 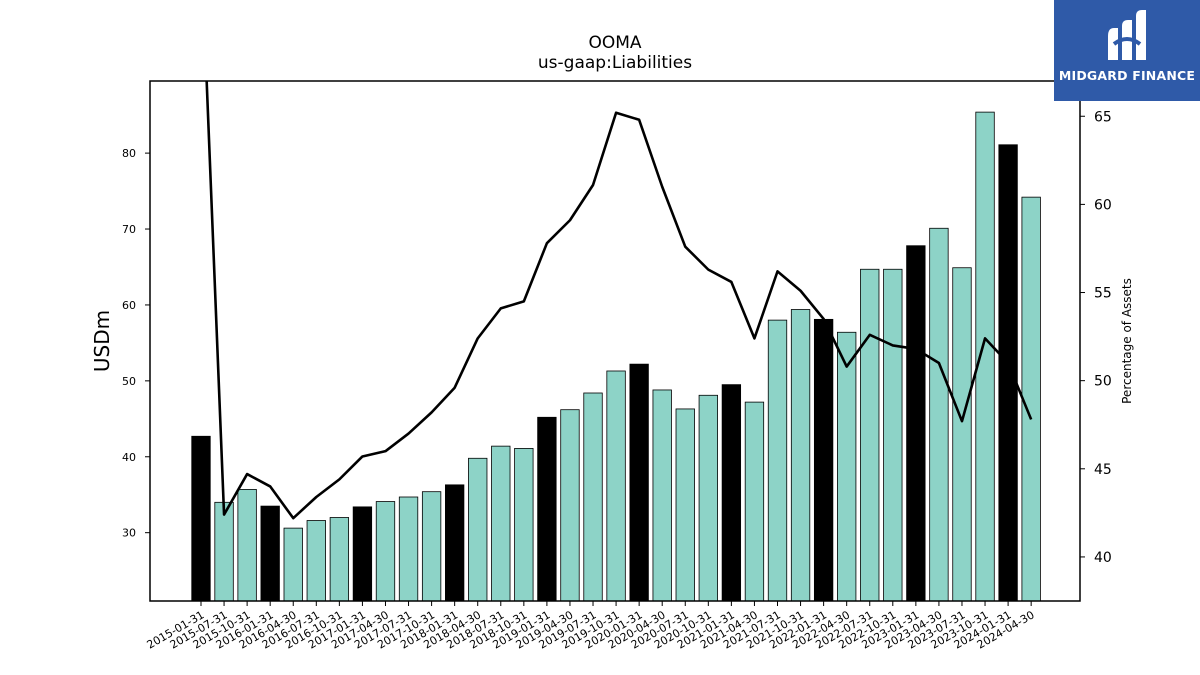 I want to click on y2-tick-label: 45, so click(x=1103, y=470).